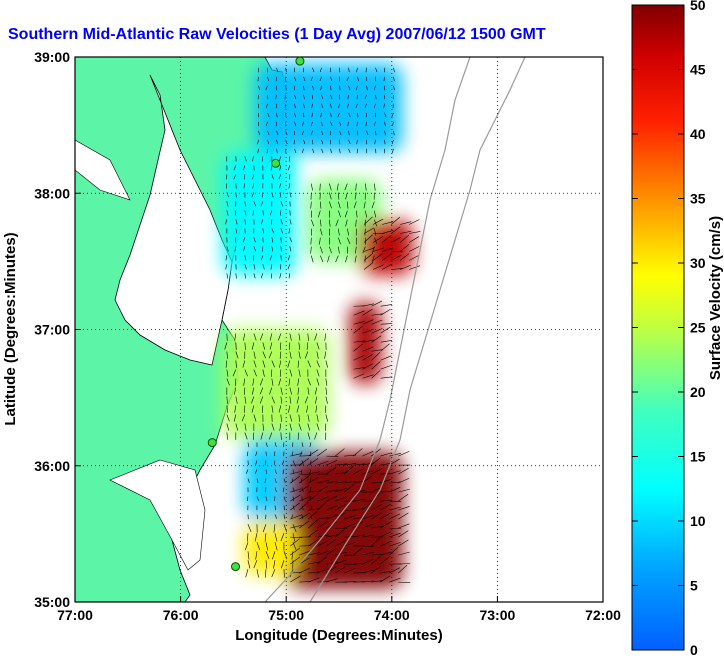 The image size is (724, 659). Describe the element at coordinates (52, 602) in the screenshot. I see `y-tick-label: 35:00` at that location.